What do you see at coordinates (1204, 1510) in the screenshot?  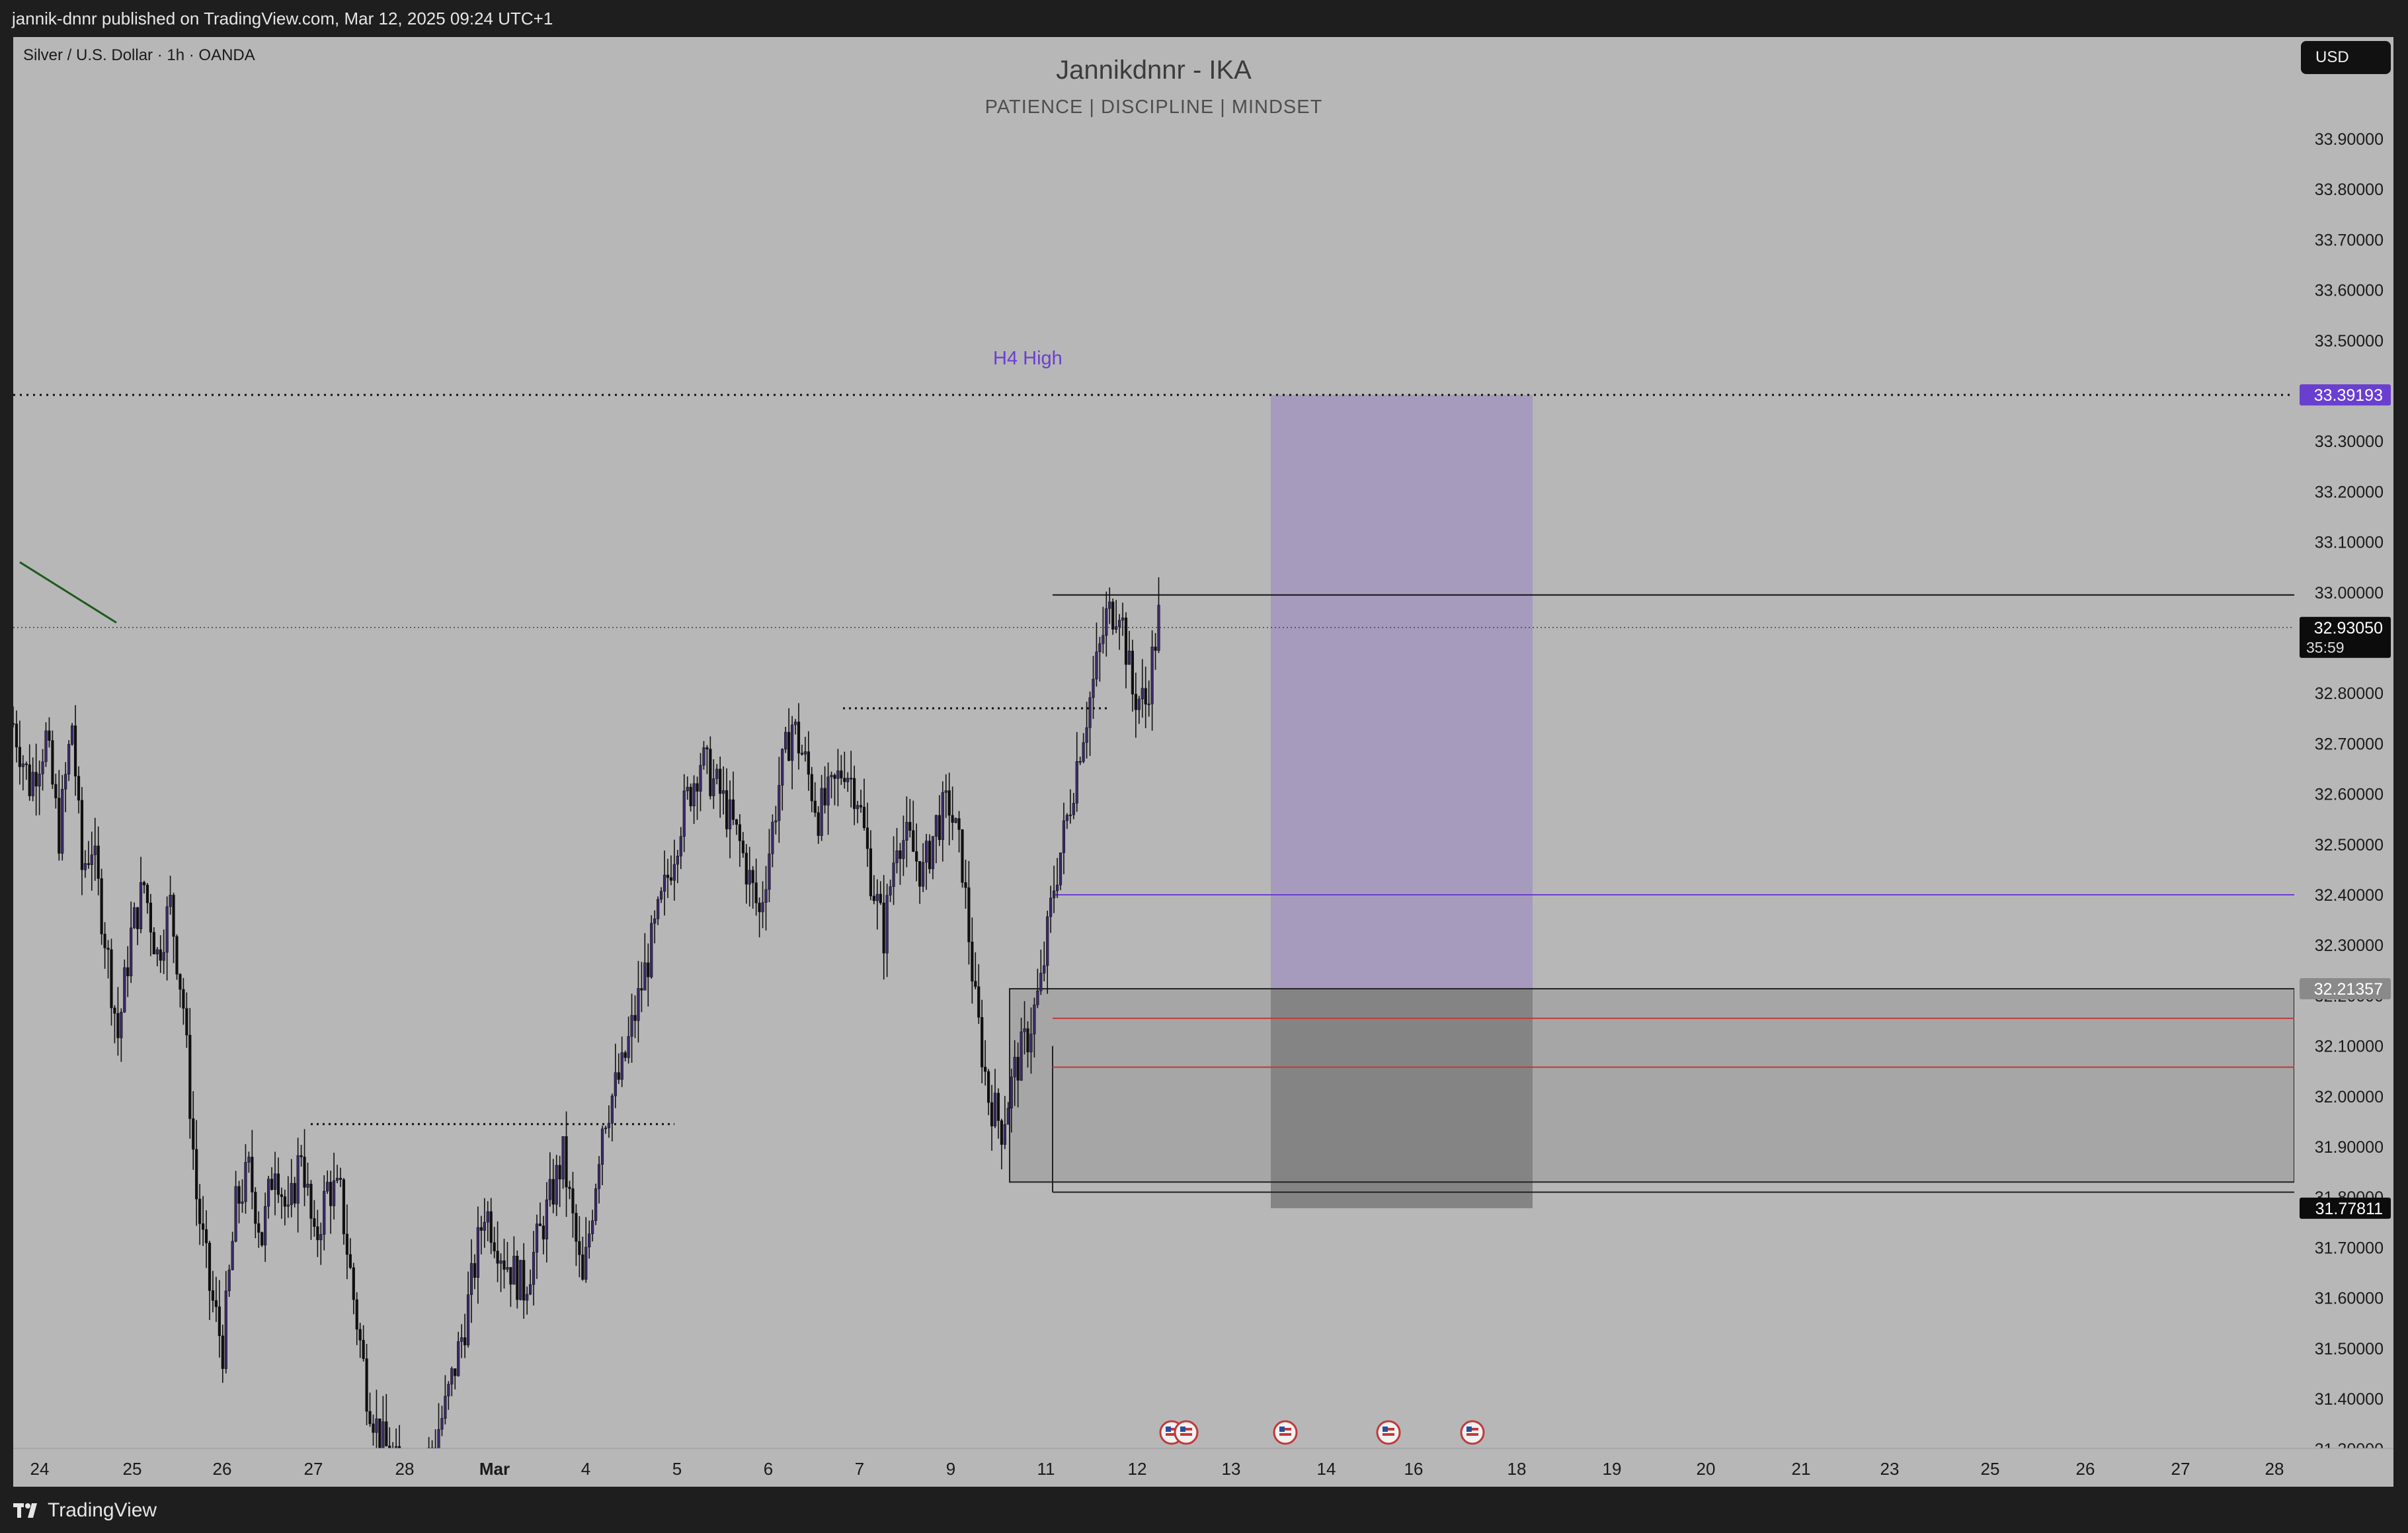 I see `footer-bar: TradingView` at bounding box center [1204, 1510].